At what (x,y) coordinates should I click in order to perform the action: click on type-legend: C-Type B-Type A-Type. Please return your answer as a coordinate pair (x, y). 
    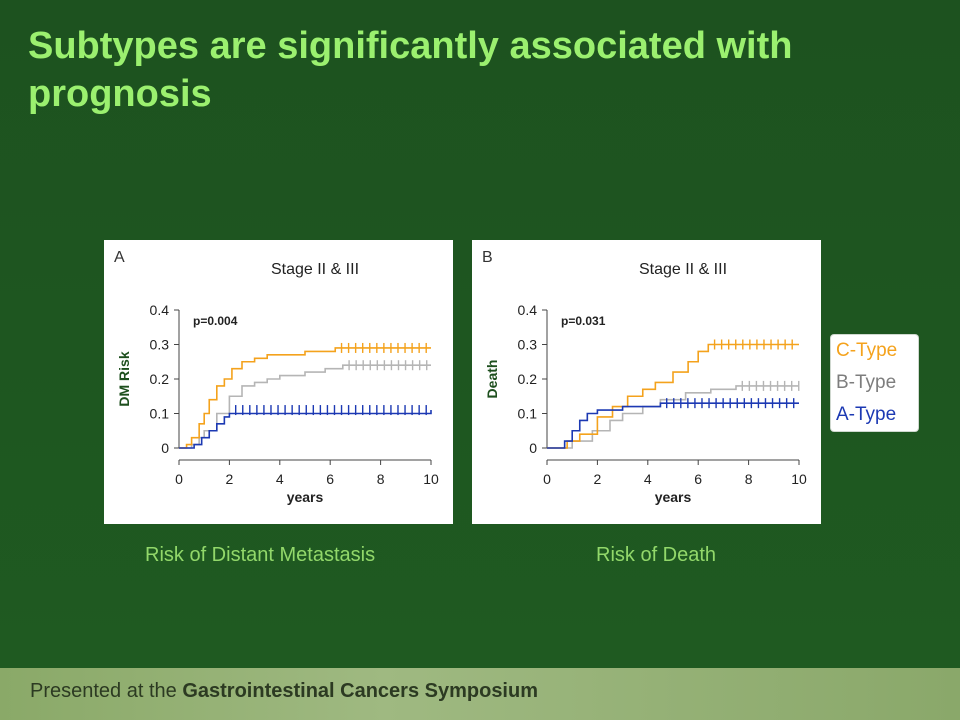
    Looking at the image, I should click on (874, 383).